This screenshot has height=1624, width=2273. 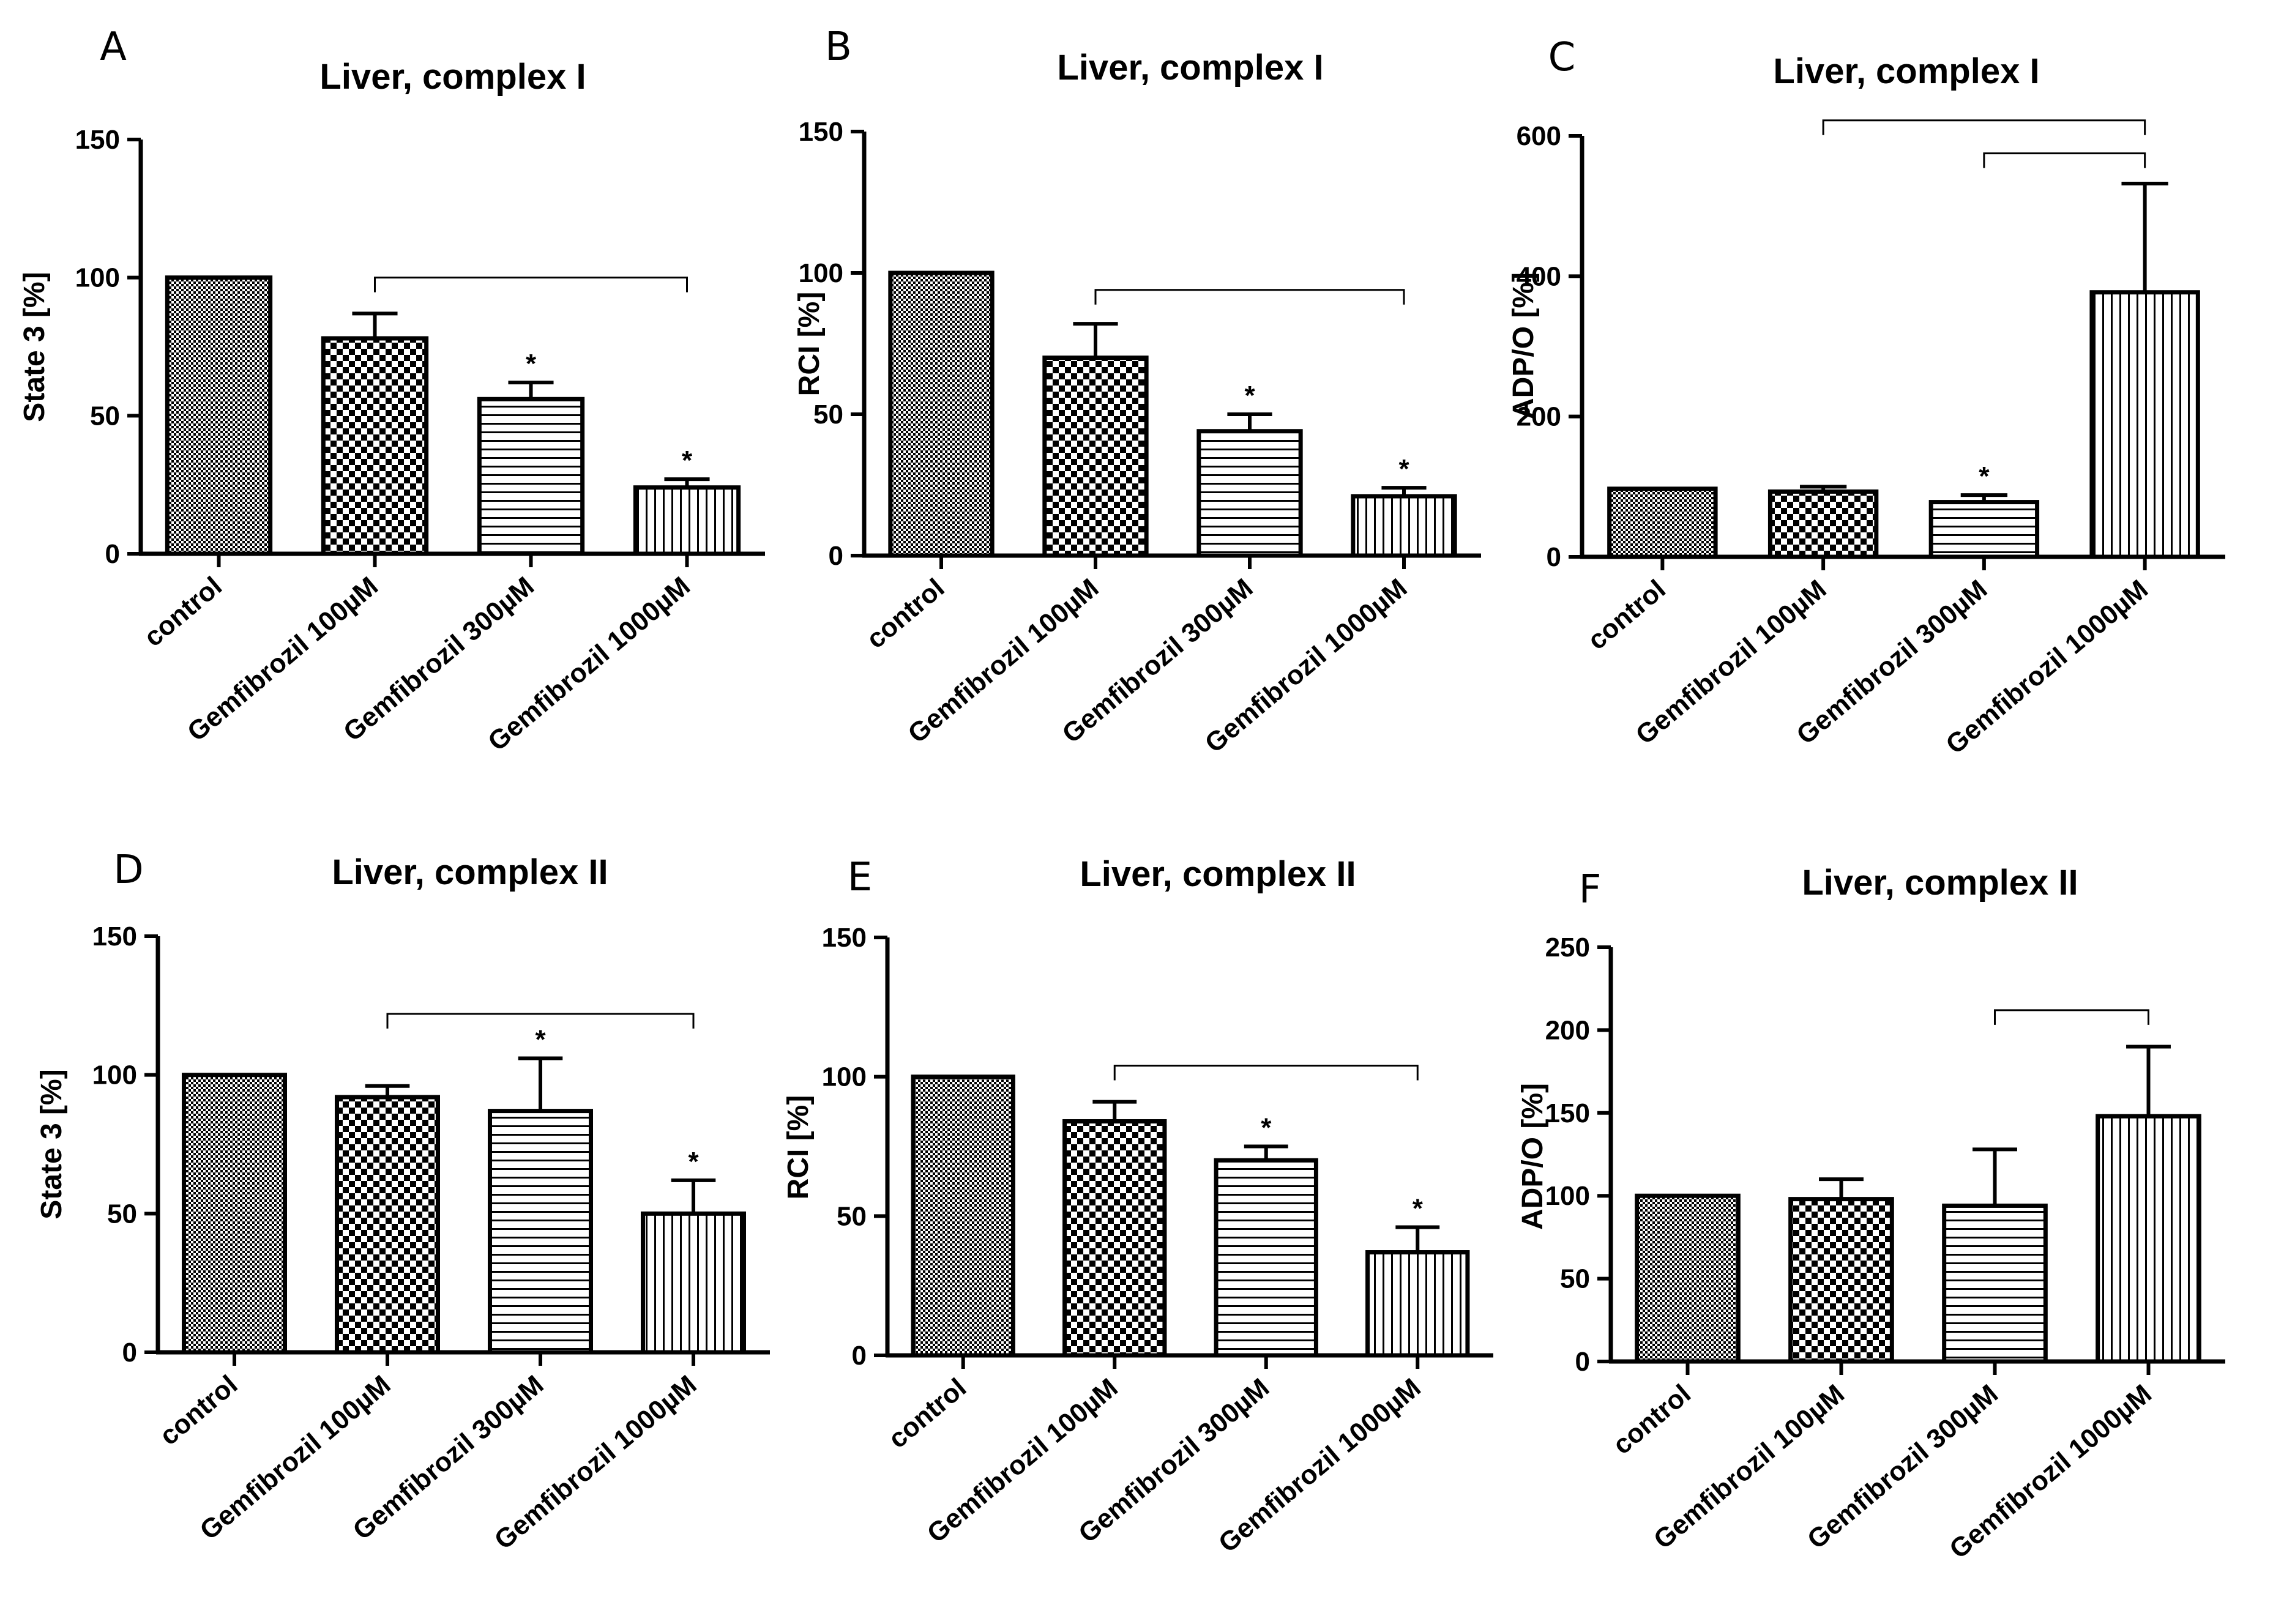 I want to click on y-tick-label: 250, so click(x=1567, y=948).